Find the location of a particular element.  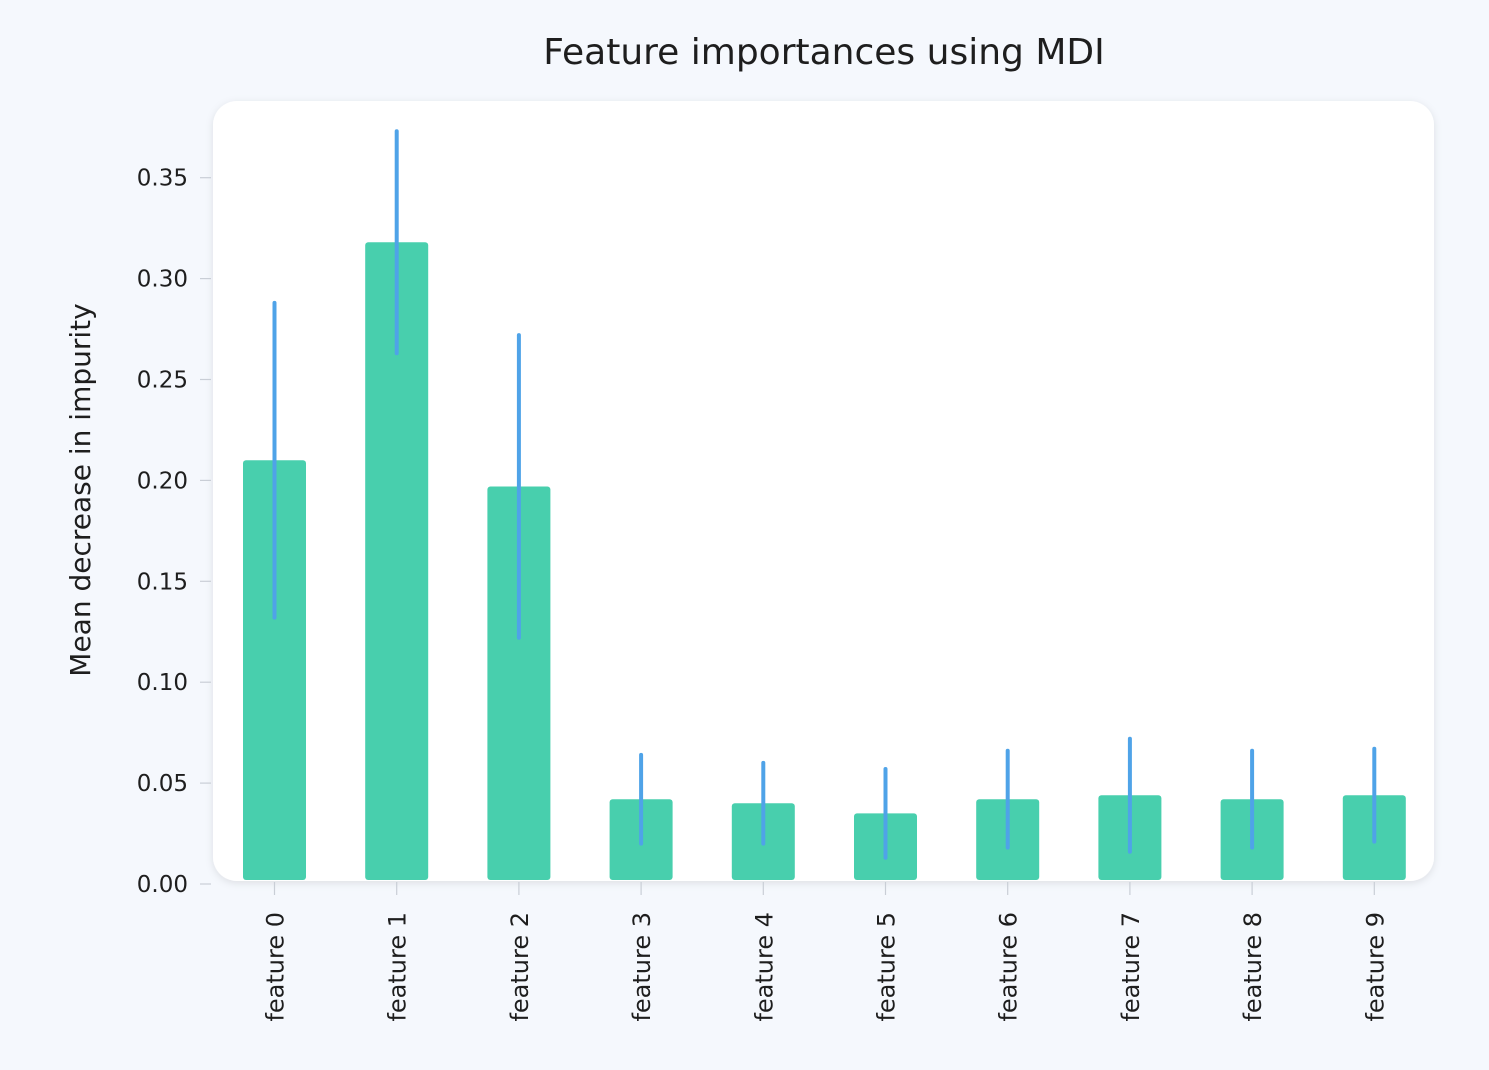

y-tick-label: 0.15 is located at coordinates (162, 582).